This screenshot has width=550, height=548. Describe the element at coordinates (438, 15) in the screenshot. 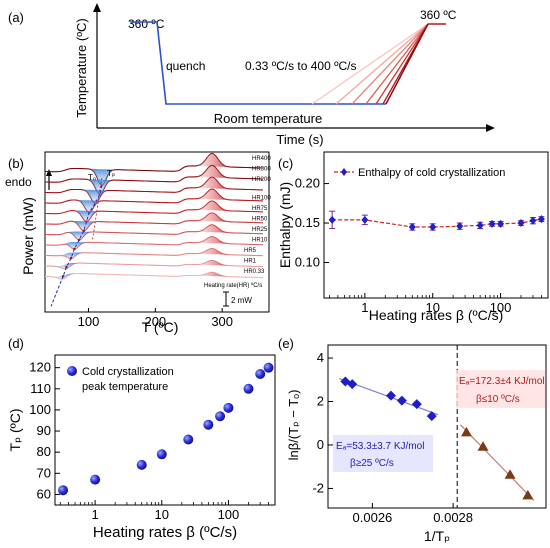

I see `panel-a-end-temp: 360 ºC` at that location.